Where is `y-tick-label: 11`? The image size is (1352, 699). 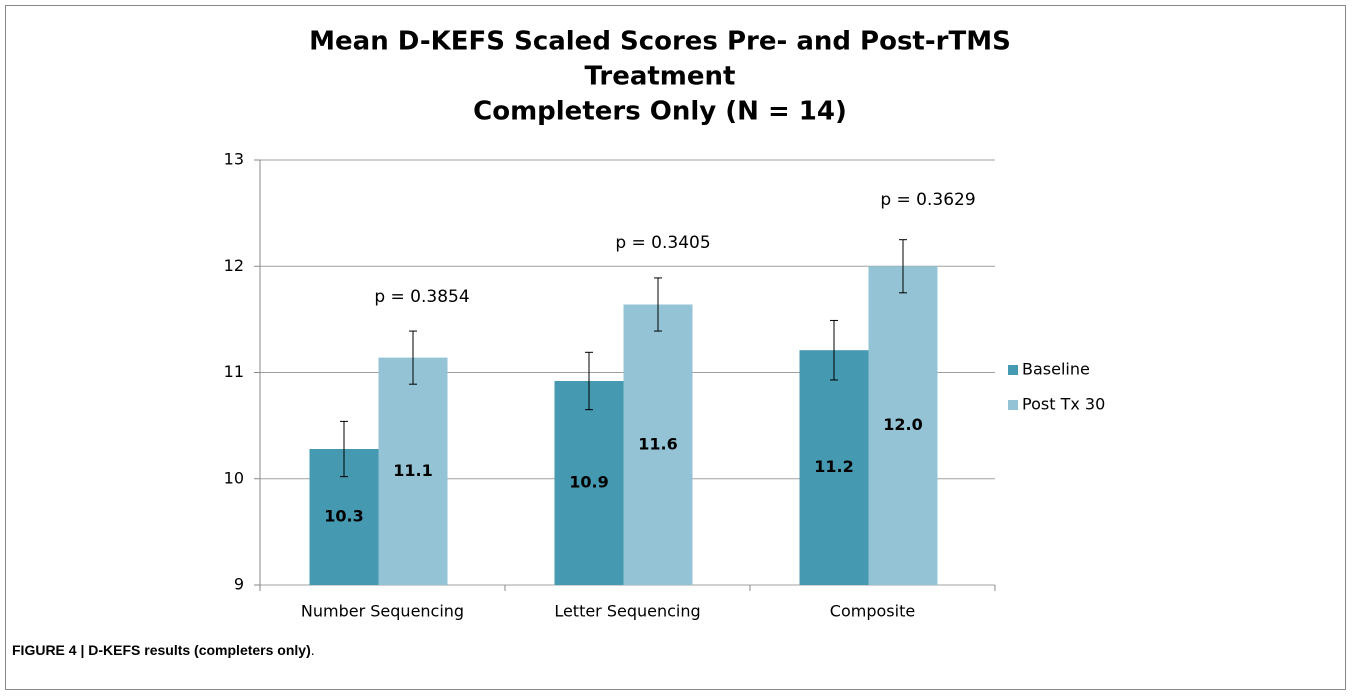
y-tick-label: 11 is located at coordinates (234, 371).